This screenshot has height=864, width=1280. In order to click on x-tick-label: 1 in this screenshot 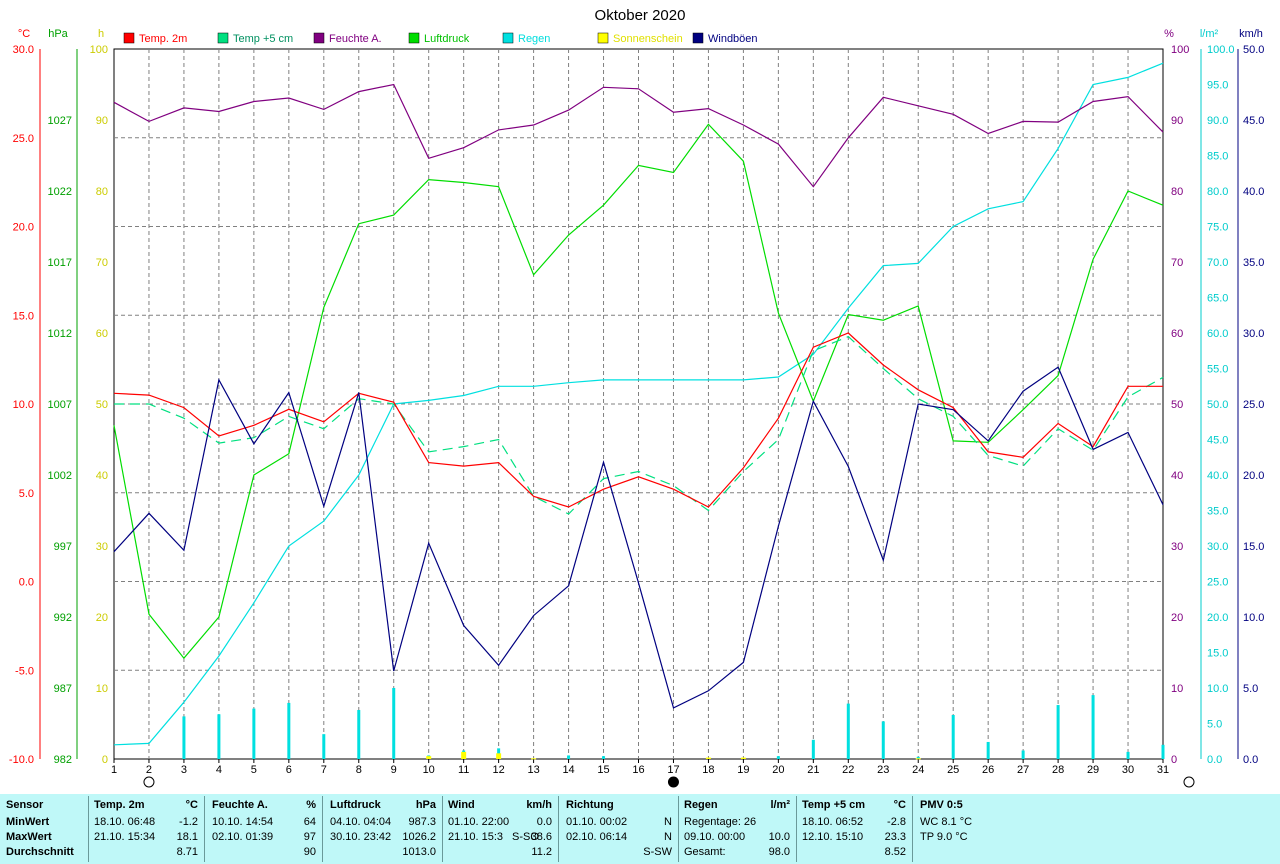, I will do `click(114, 770)`.